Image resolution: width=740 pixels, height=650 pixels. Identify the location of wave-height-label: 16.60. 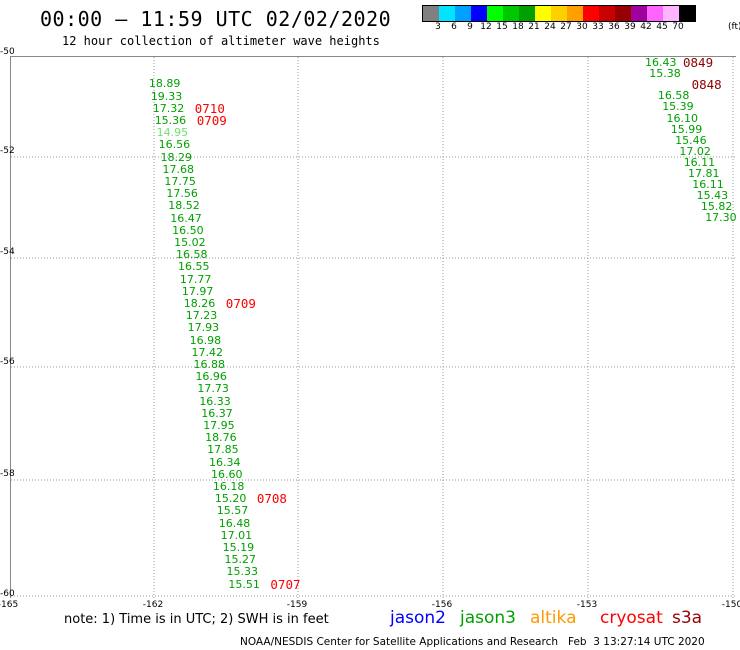
(226, 474).